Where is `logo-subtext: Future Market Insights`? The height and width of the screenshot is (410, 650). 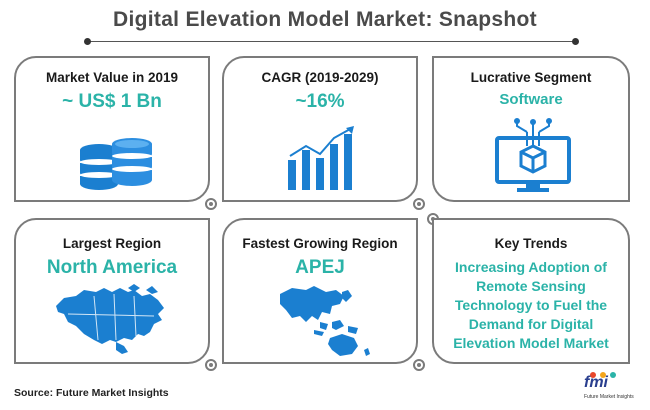 logo-subtext: Future Market Insights is located at coordinates (609, 397).